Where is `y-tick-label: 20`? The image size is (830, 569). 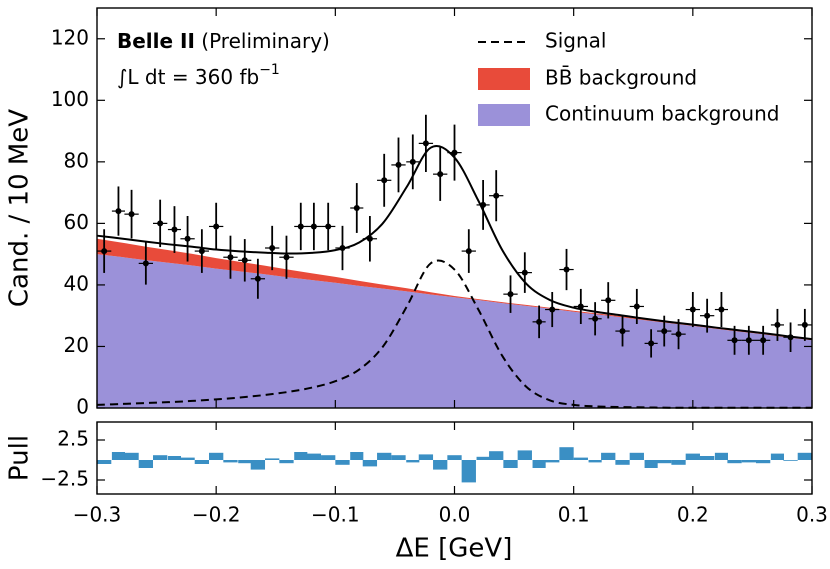 y-tick-label: 20 is located at coordinates (76, 345).